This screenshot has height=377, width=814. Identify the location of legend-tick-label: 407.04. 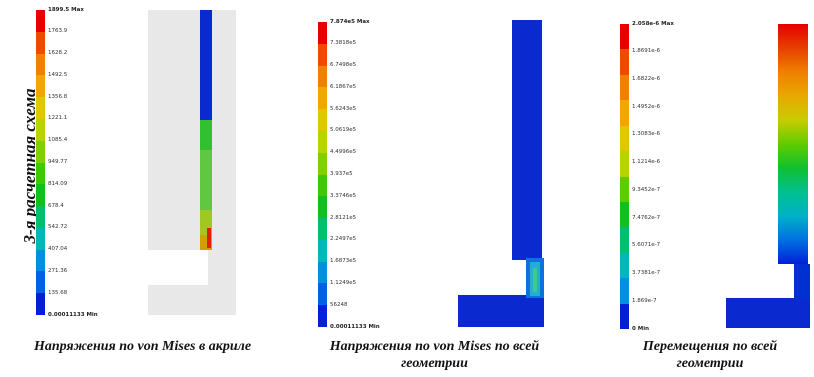
(58, 249).